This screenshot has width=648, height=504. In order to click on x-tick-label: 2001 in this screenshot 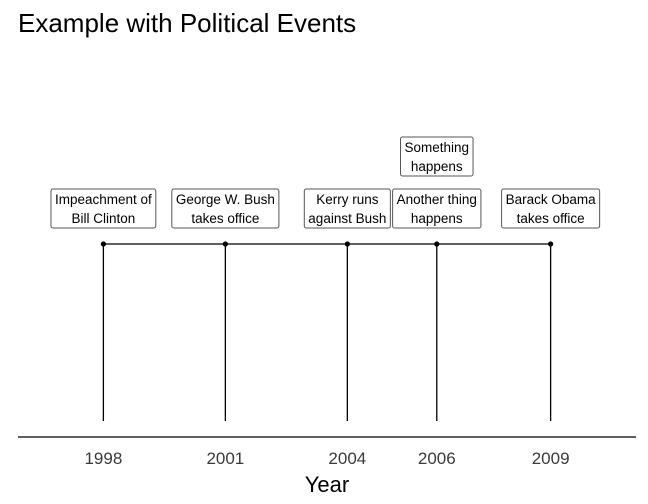, I will do `click(225, 458)`.